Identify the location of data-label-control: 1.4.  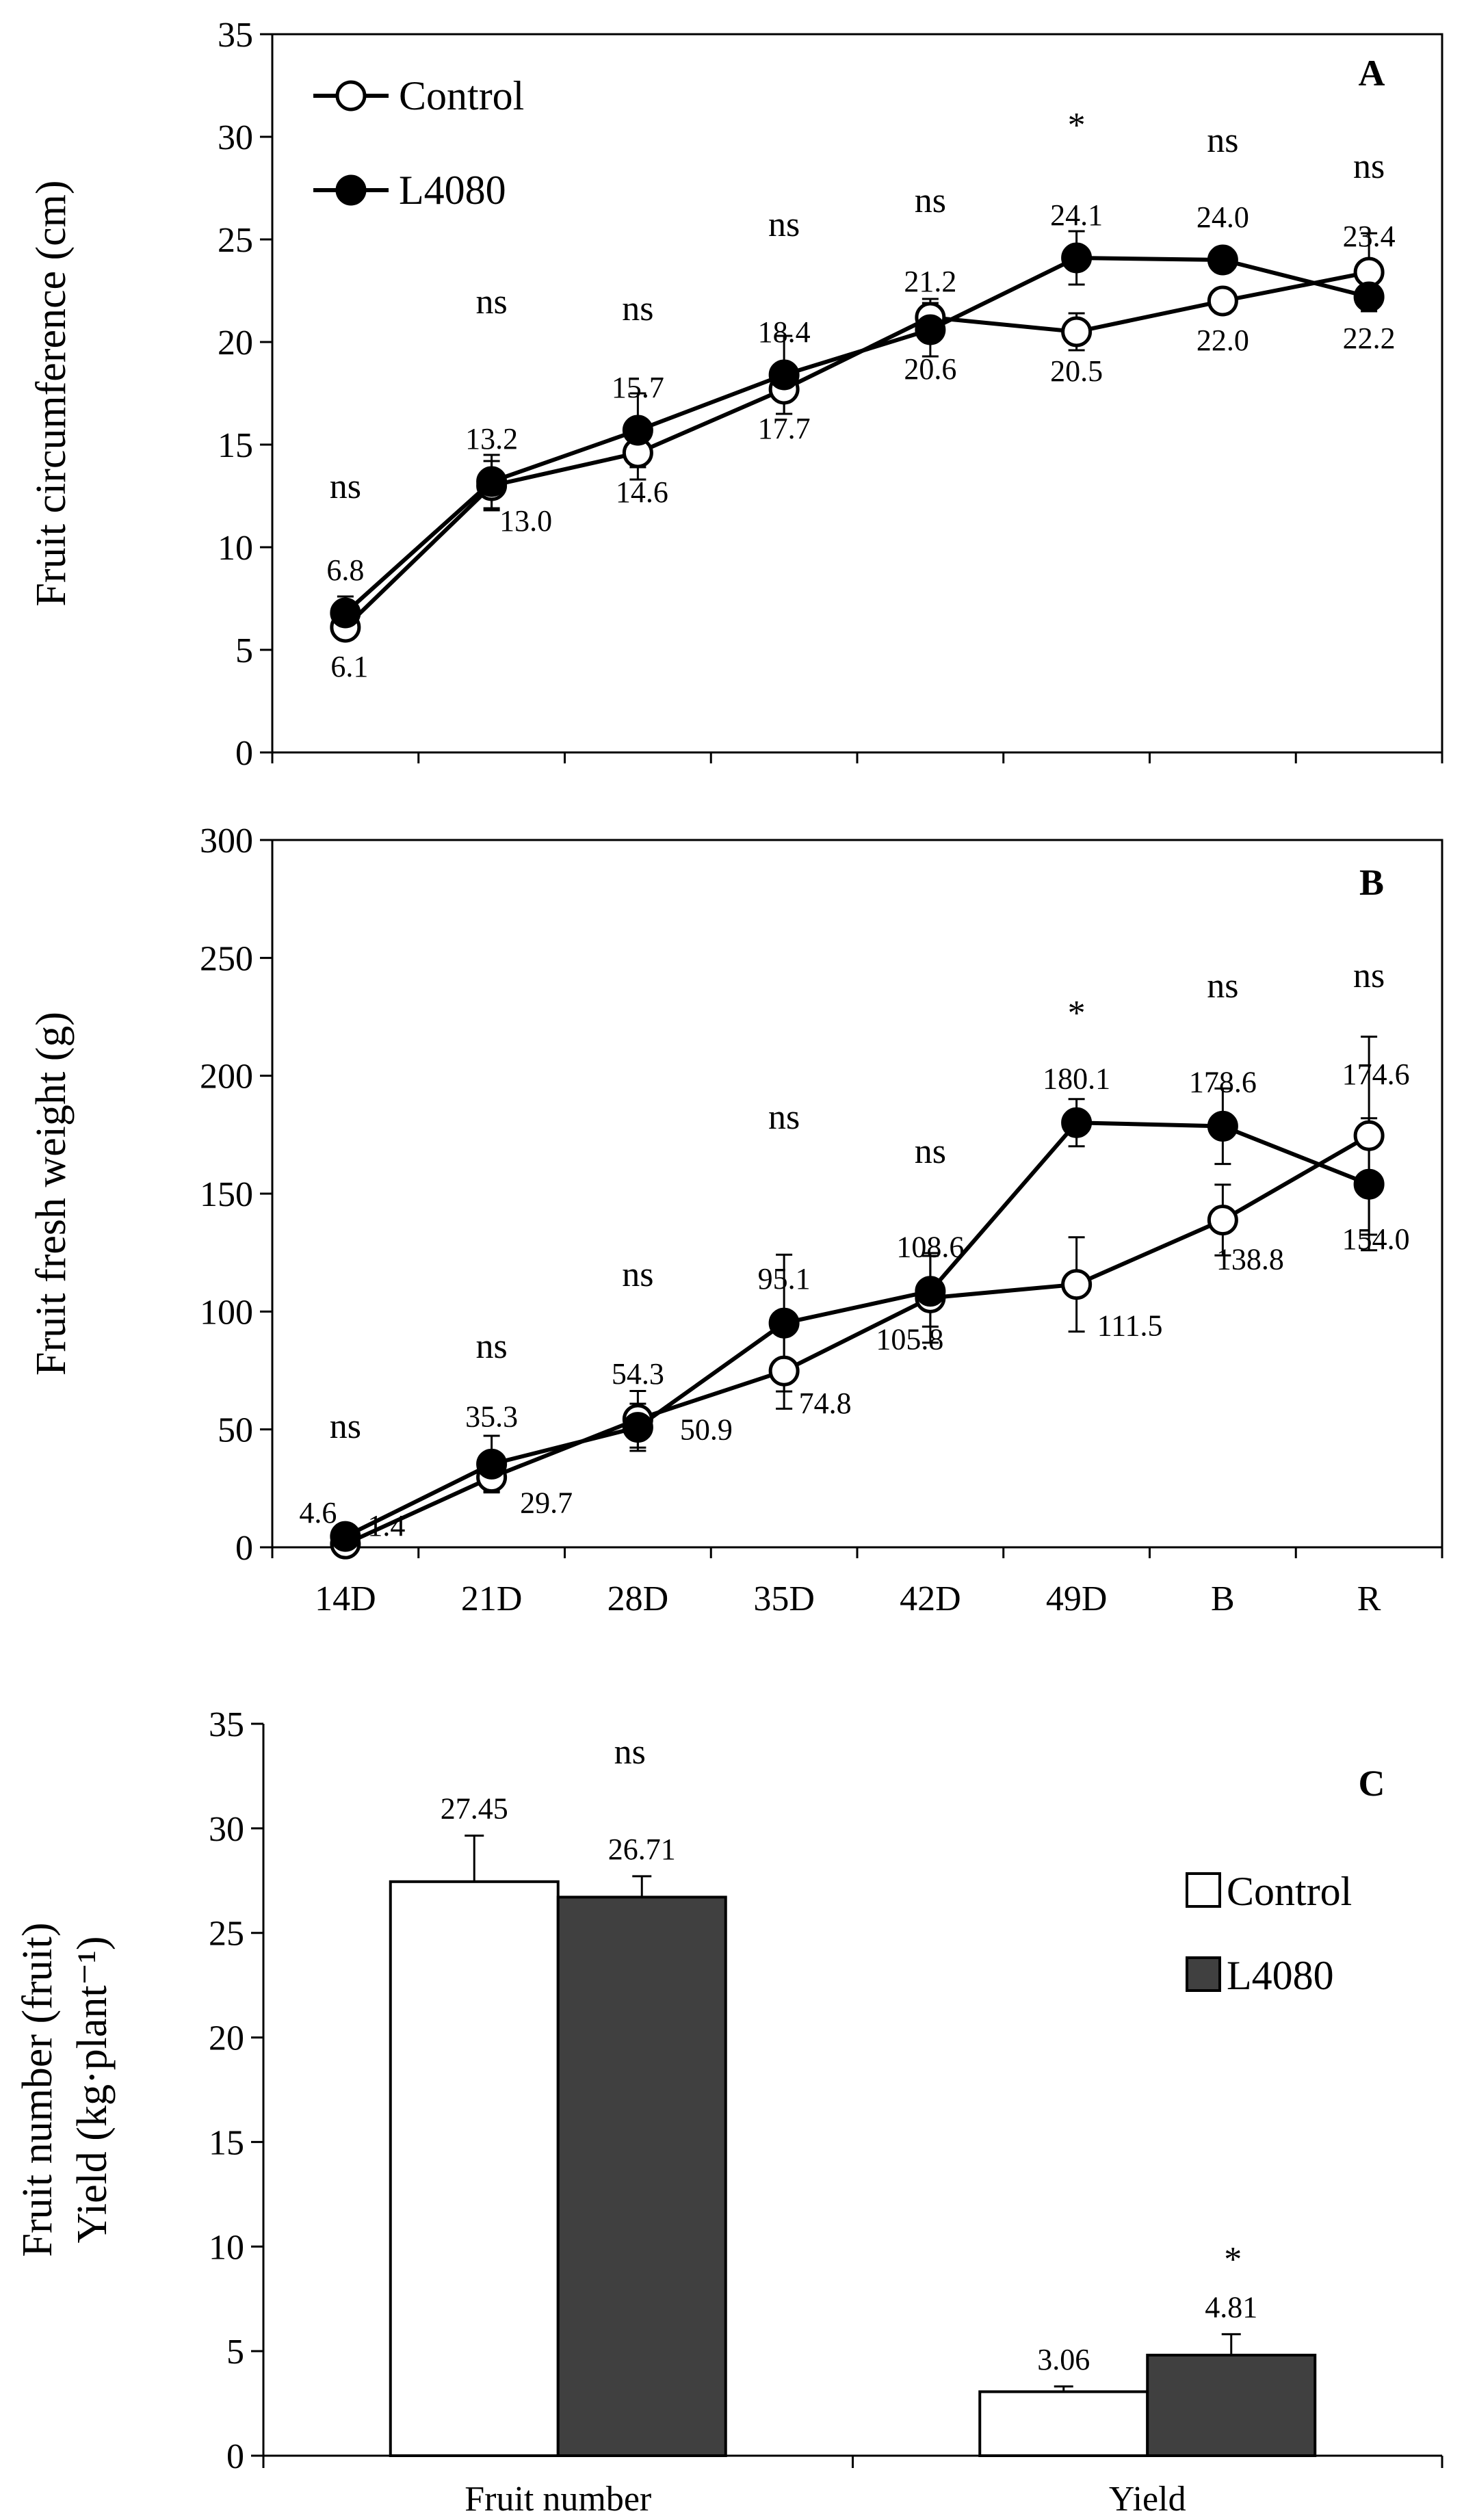
(386, 1526).